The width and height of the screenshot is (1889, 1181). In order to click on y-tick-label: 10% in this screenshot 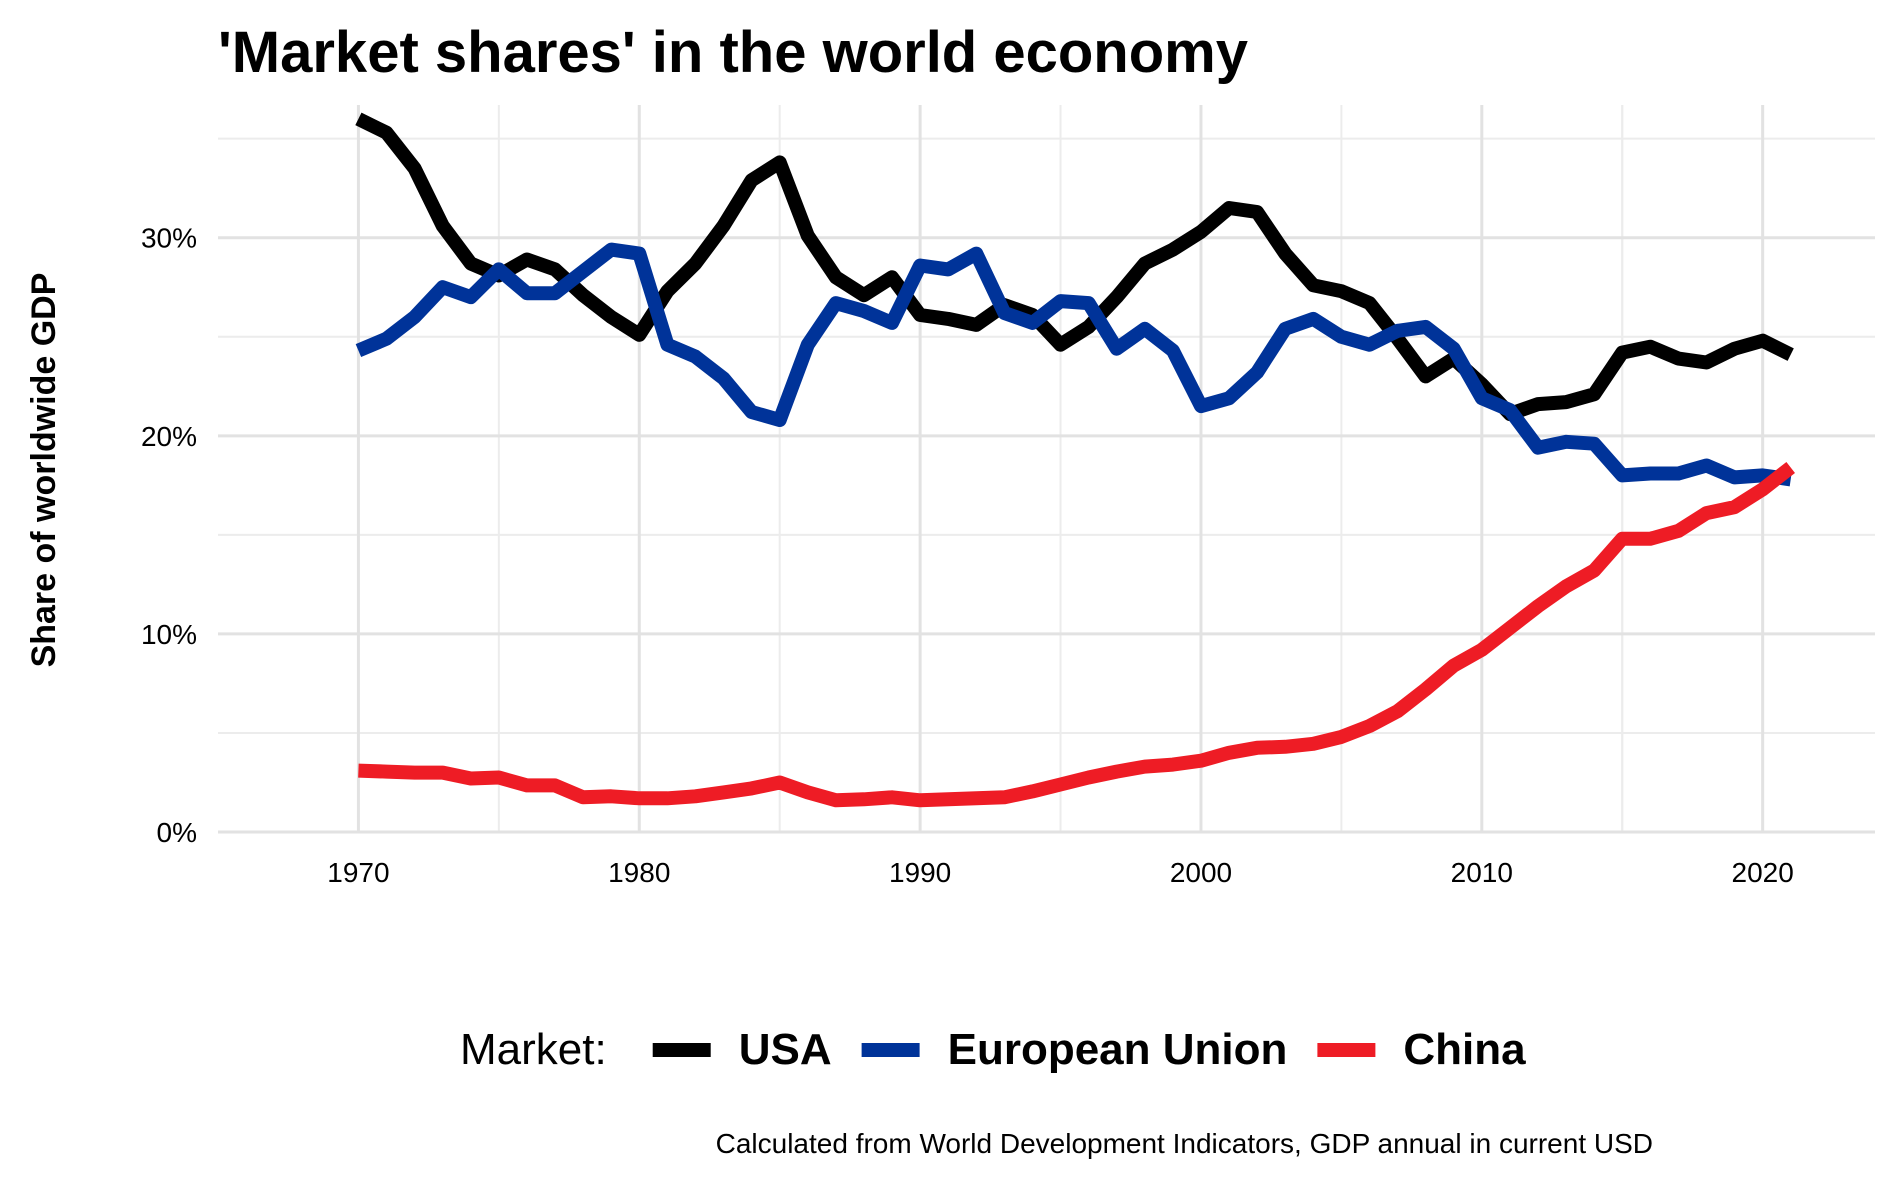, I will do `click(169, 634)`.